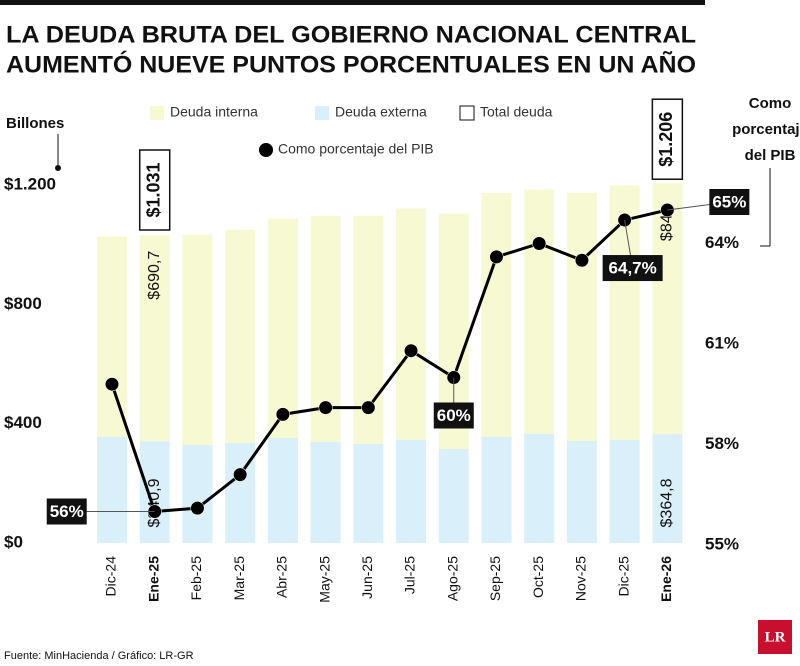  Describe the element at coordinates (722, 242) in the screenshot. I see `y2-tick-label: 64%` at that location.